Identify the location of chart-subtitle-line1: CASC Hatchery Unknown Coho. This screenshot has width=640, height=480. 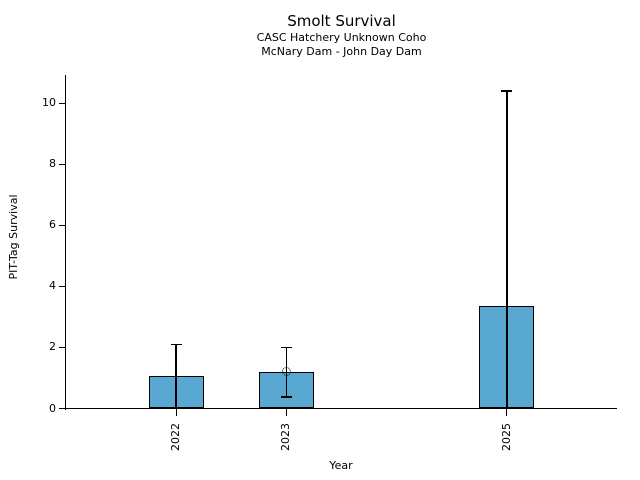
(341, 37).